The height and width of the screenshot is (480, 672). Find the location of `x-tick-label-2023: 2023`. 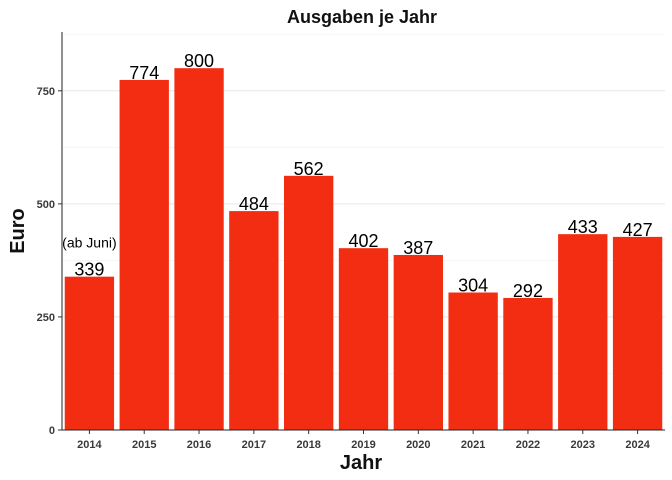

x-tick-label-2023: 2023 is located at coordinates (583, 445).